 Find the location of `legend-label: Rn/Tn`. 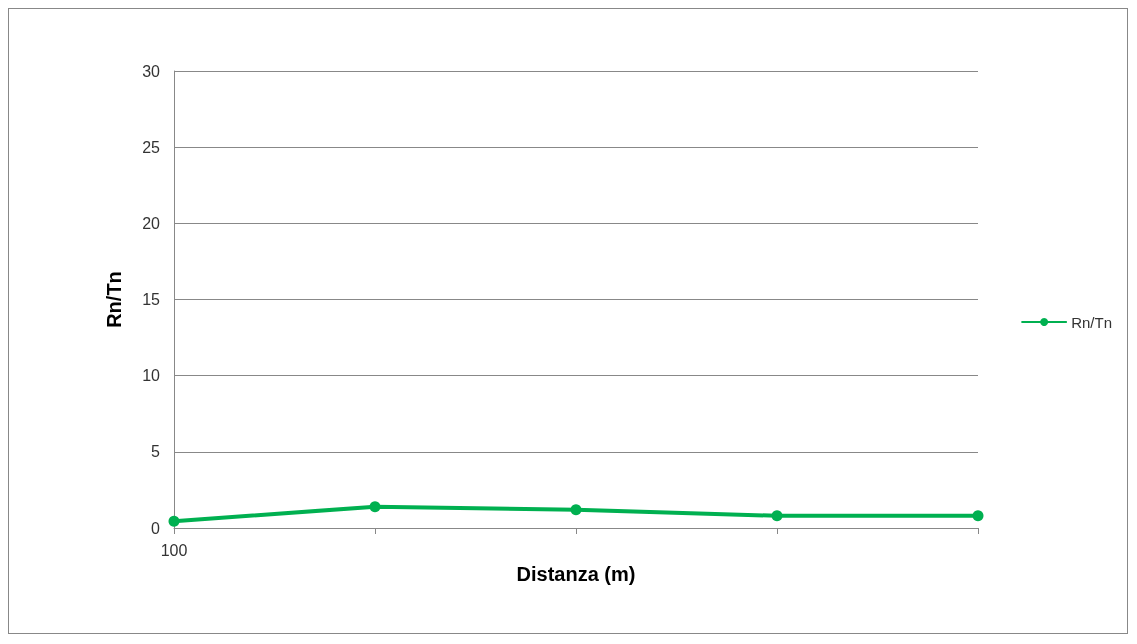

legend-label: Rn/Tn is located at coordinates (1092, 322).